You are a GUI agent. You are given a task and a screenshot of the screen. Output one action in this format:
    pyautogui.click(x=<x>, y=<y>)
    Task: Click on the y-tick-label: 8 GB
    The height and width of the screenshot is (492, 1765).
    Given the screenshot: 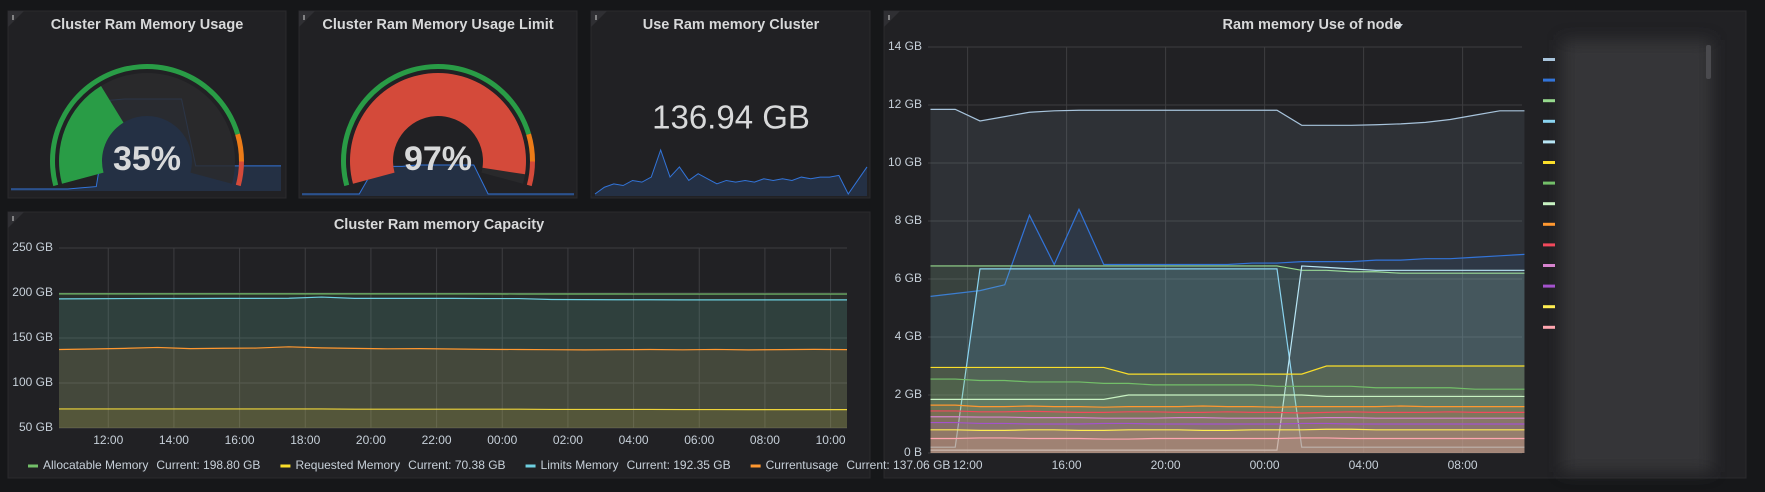 What is the action you would take?
    pyautogui.click(x=908, y=220)
    